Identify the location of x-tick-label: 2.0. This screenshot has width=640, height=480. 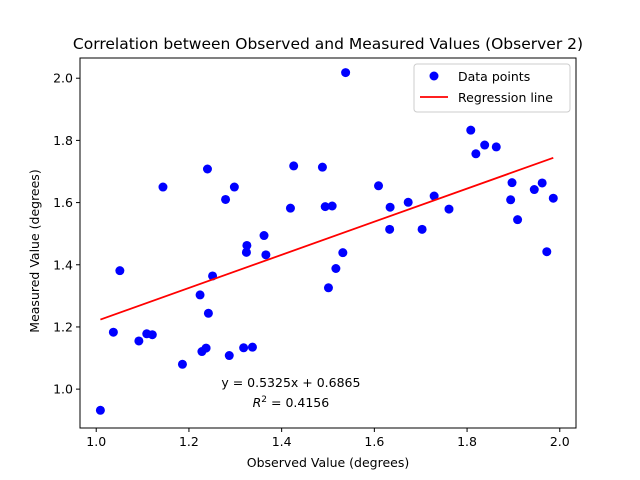
(560, 441).